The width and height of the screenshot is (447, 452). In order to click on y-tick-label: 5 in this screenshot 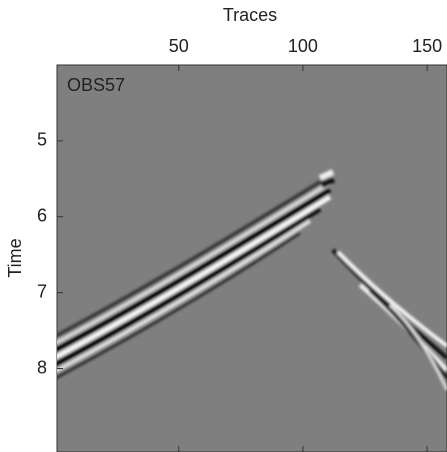, I will do `click(42, 140)`.